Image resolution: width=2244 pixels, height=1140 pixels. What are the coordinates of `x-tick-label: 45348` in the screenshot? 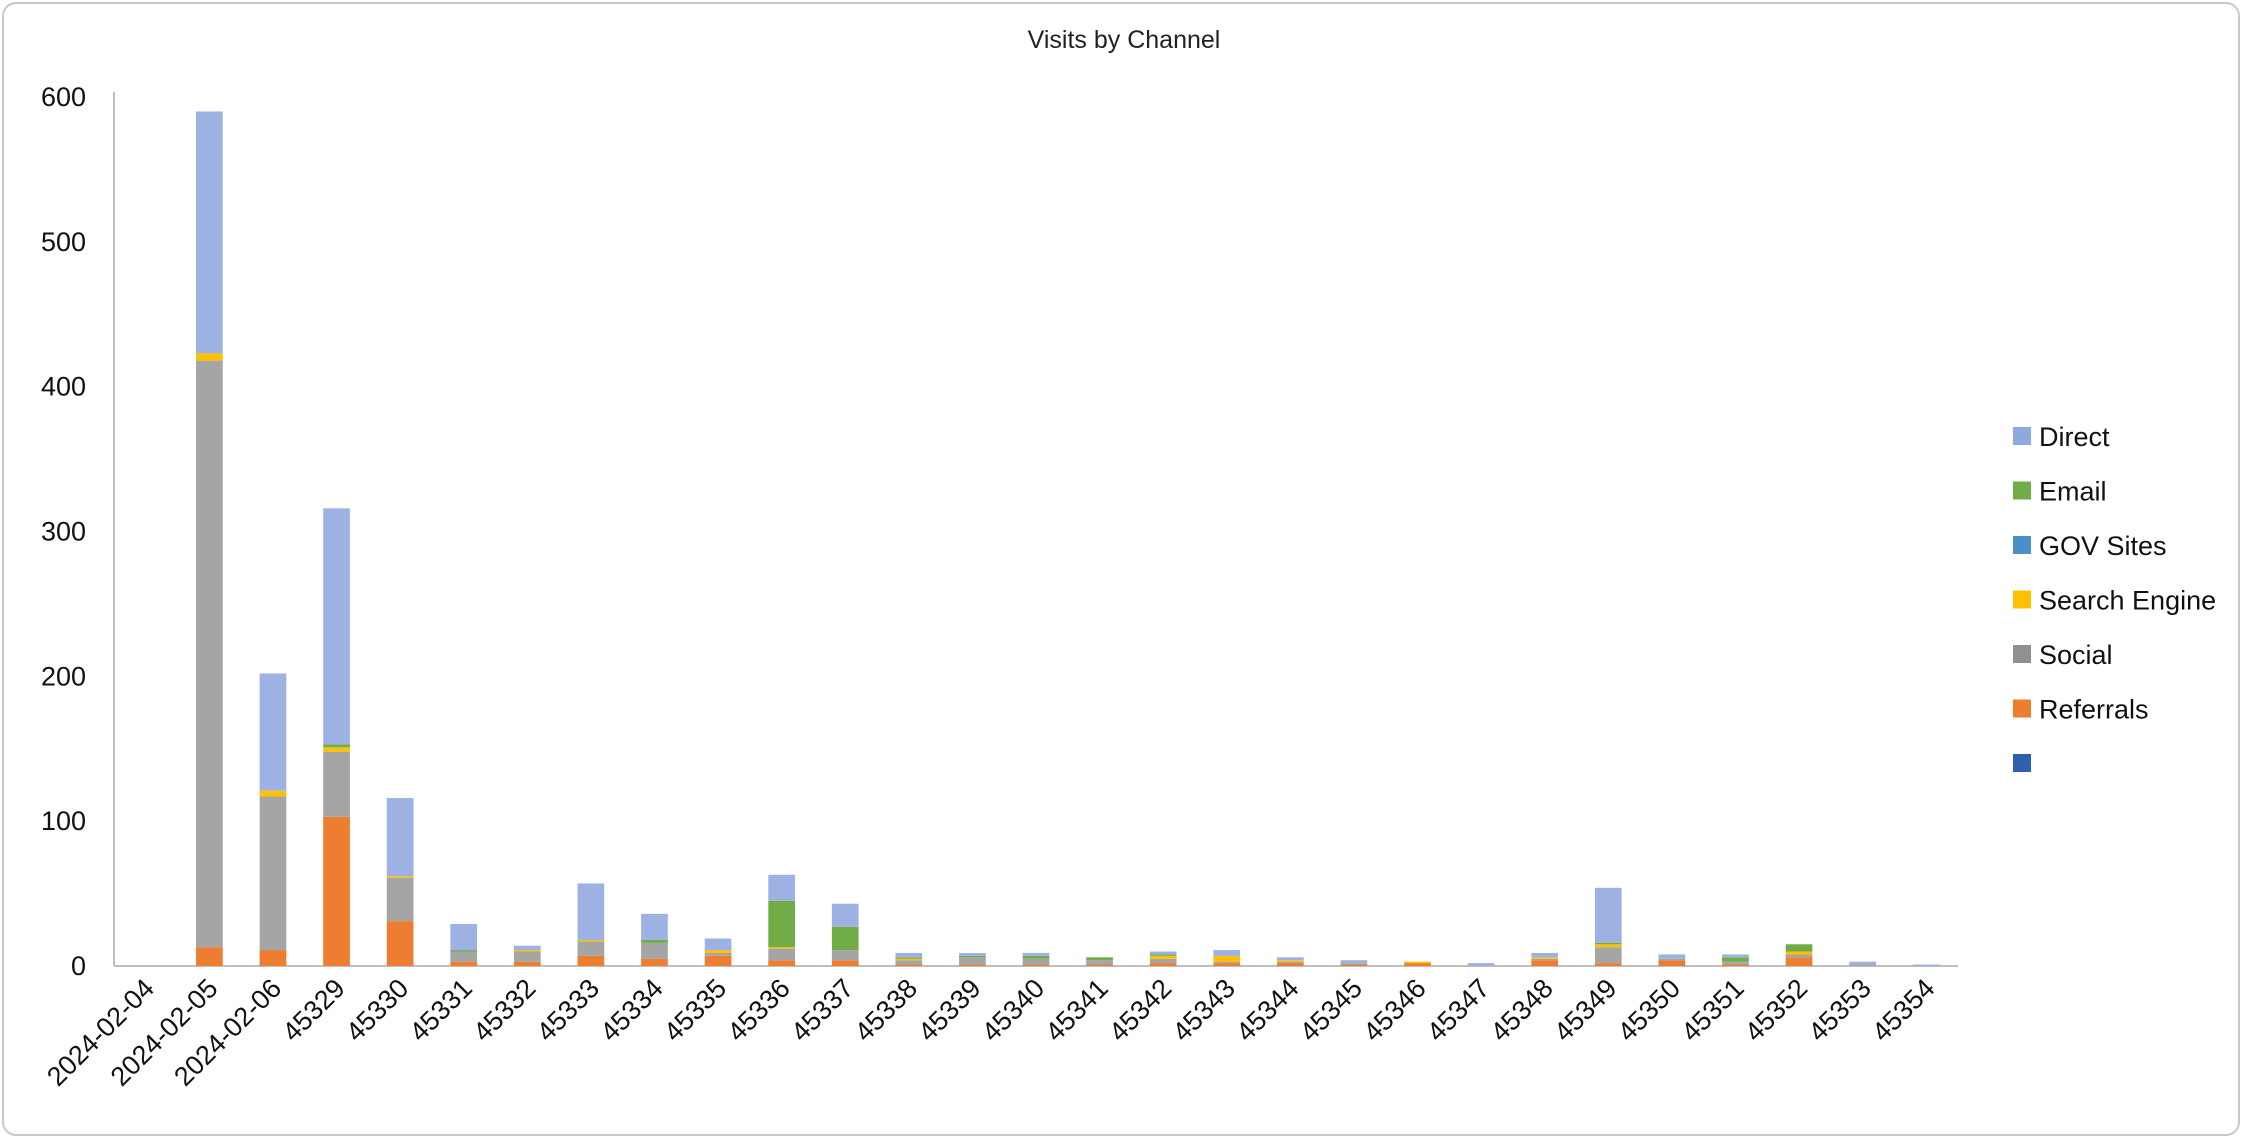 It's located at (1522, 1010).